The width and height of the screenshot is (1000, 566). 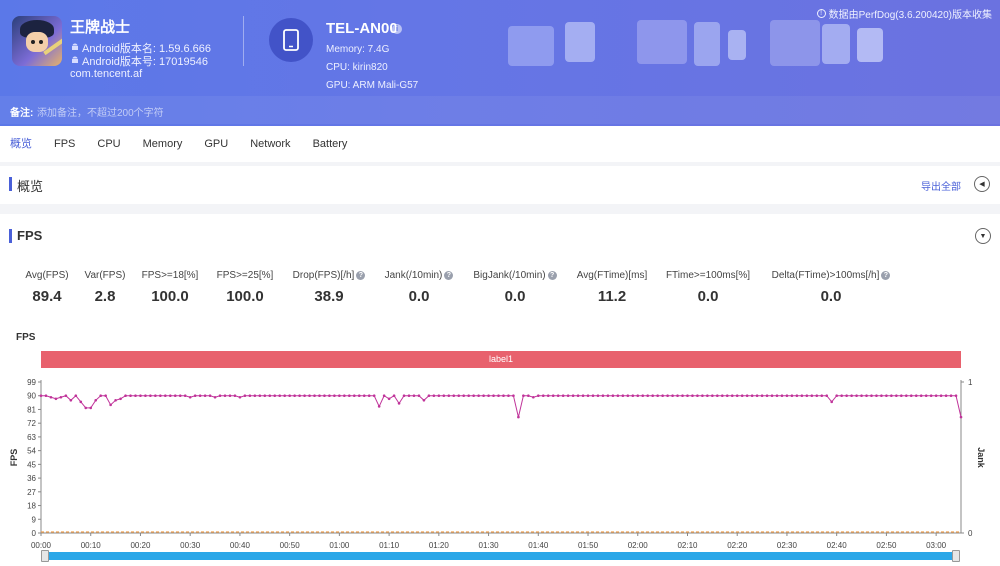 What do you see at coordinates (389, 545) in the screenshot?
I see `x-tick-label: 01:10` at bounding box center [389, 545].